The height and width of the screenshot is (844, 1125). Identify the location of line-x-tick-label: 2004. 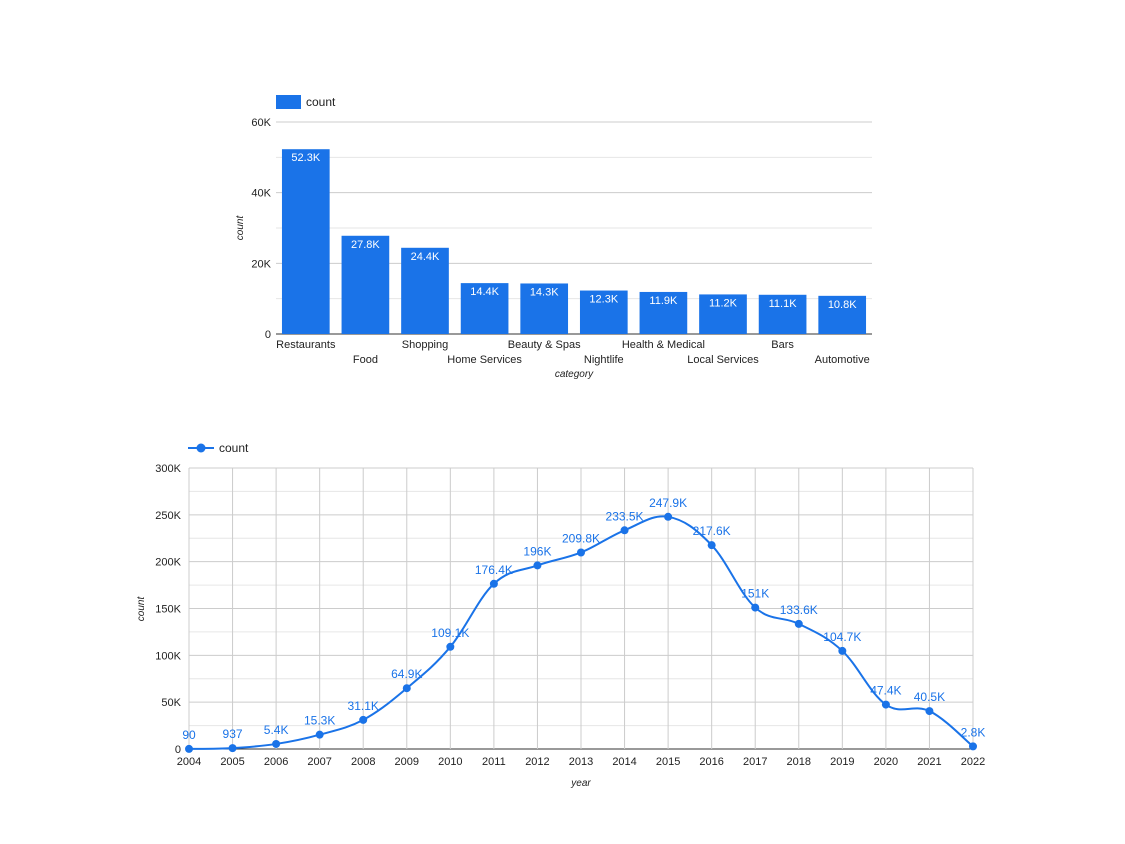
(189, 762).